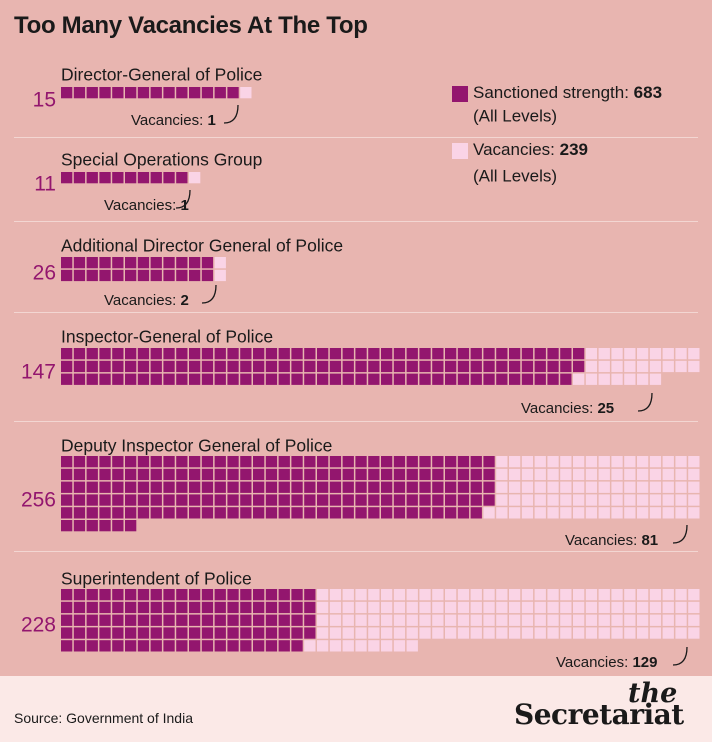 The width and height of the screenshot is (712, 742). What do you see at coordinates (44, 100) in the screenshot?
I see `sanctioned-label-1: 15` at bounding box center [44, 100].